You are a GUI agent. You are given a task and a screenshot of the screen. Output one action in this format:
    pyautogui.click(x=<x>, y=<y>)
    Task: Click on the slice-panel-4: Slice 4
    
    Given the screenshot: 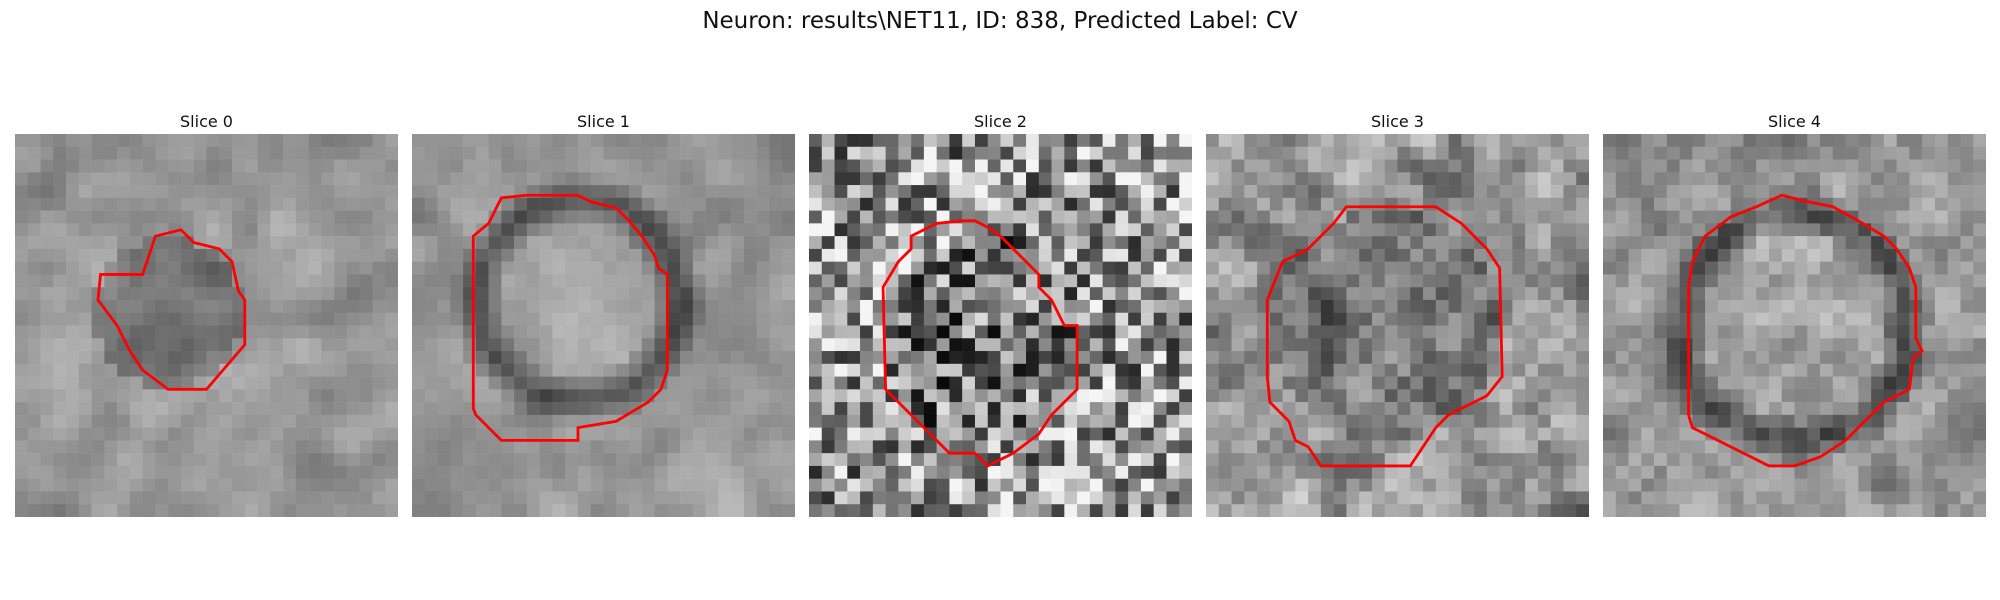 What is the action you would take?
    pyautogui.click(x=1794, y=313)
    